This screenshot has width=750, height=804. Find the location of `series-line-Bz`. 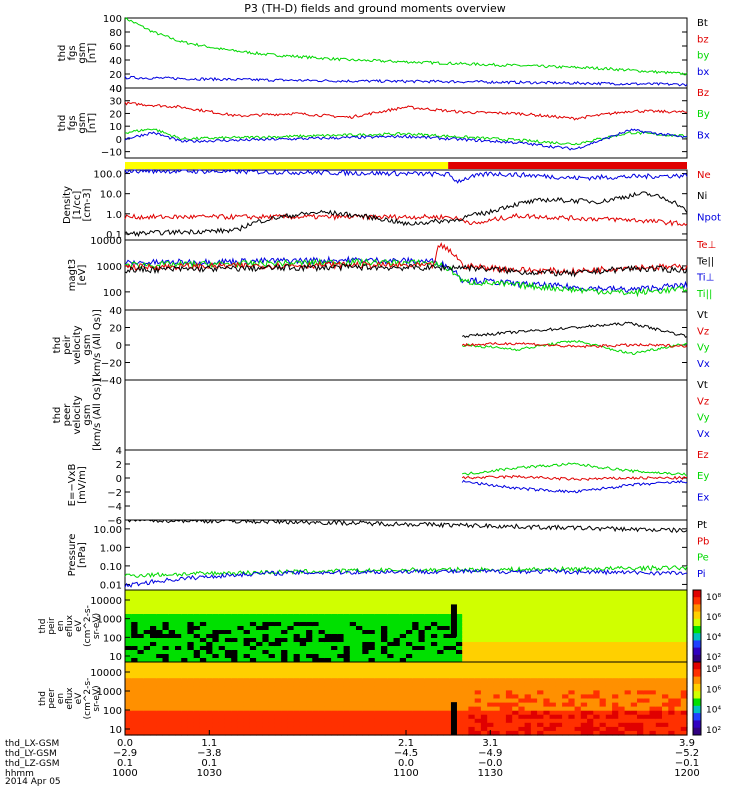

series-line-Bz is located at coordinates (406, 111).